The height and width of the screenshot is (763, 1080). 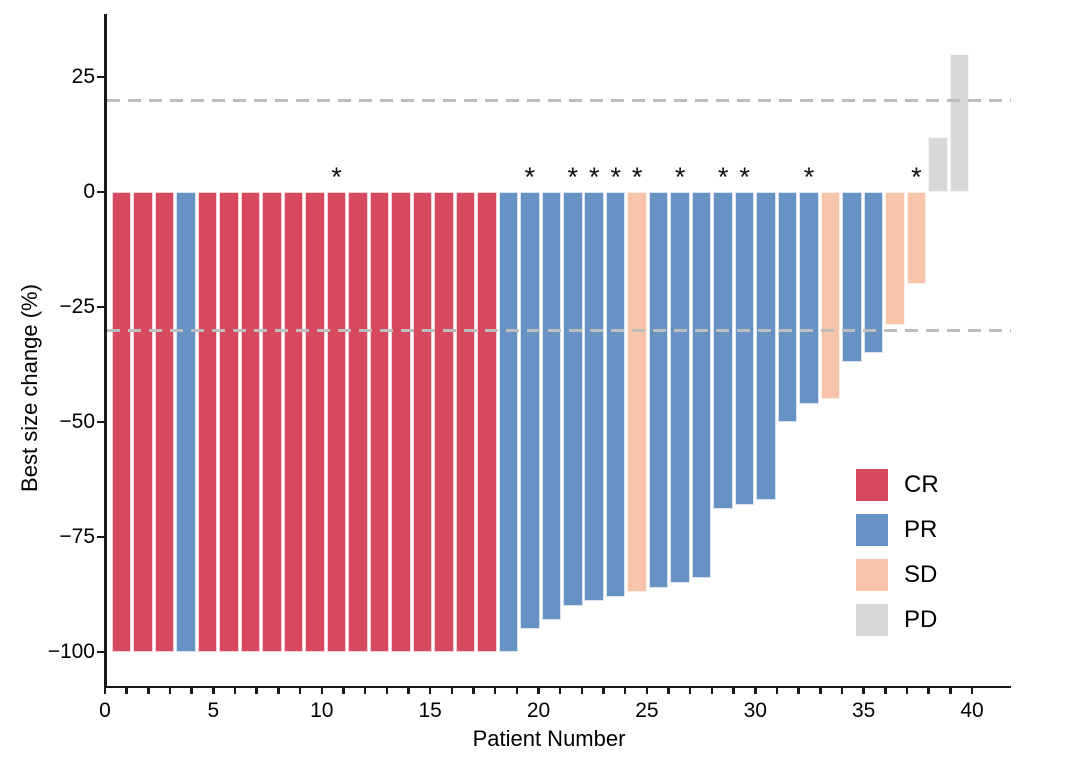 I want to click on x-tick-label-10: 10, so click(x=322, y=710).